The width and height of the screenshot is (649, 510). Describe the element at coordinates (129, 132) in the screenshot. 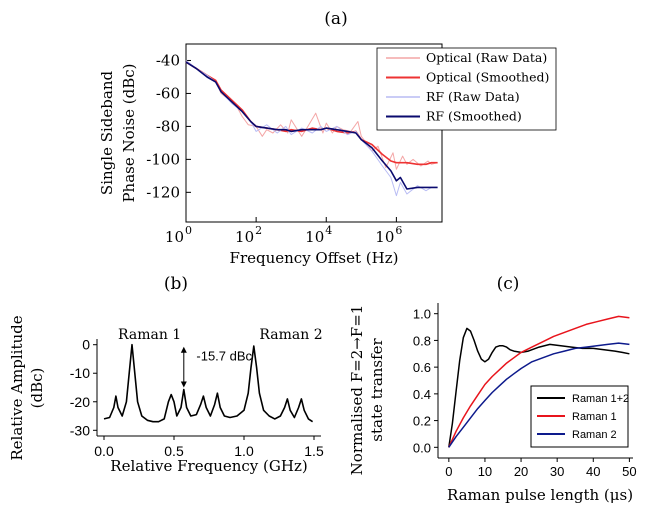

I see `panel-a-ylabel-line2: Phase Noise (dBc)` at that location.